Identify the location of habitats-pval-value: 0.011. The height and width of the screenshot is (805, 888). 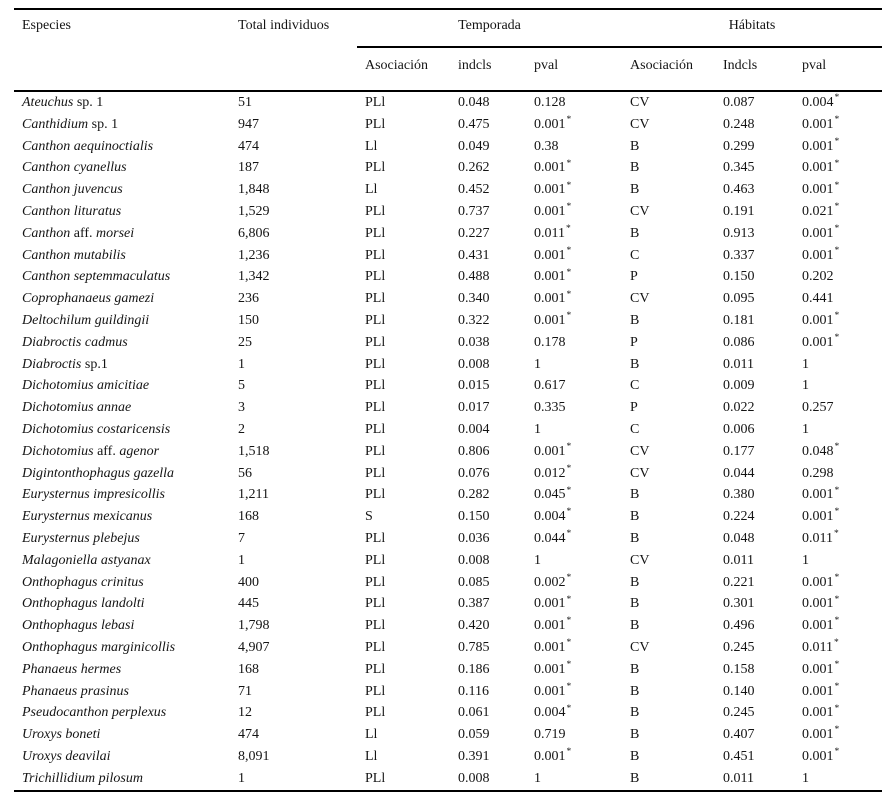
(817, 647).